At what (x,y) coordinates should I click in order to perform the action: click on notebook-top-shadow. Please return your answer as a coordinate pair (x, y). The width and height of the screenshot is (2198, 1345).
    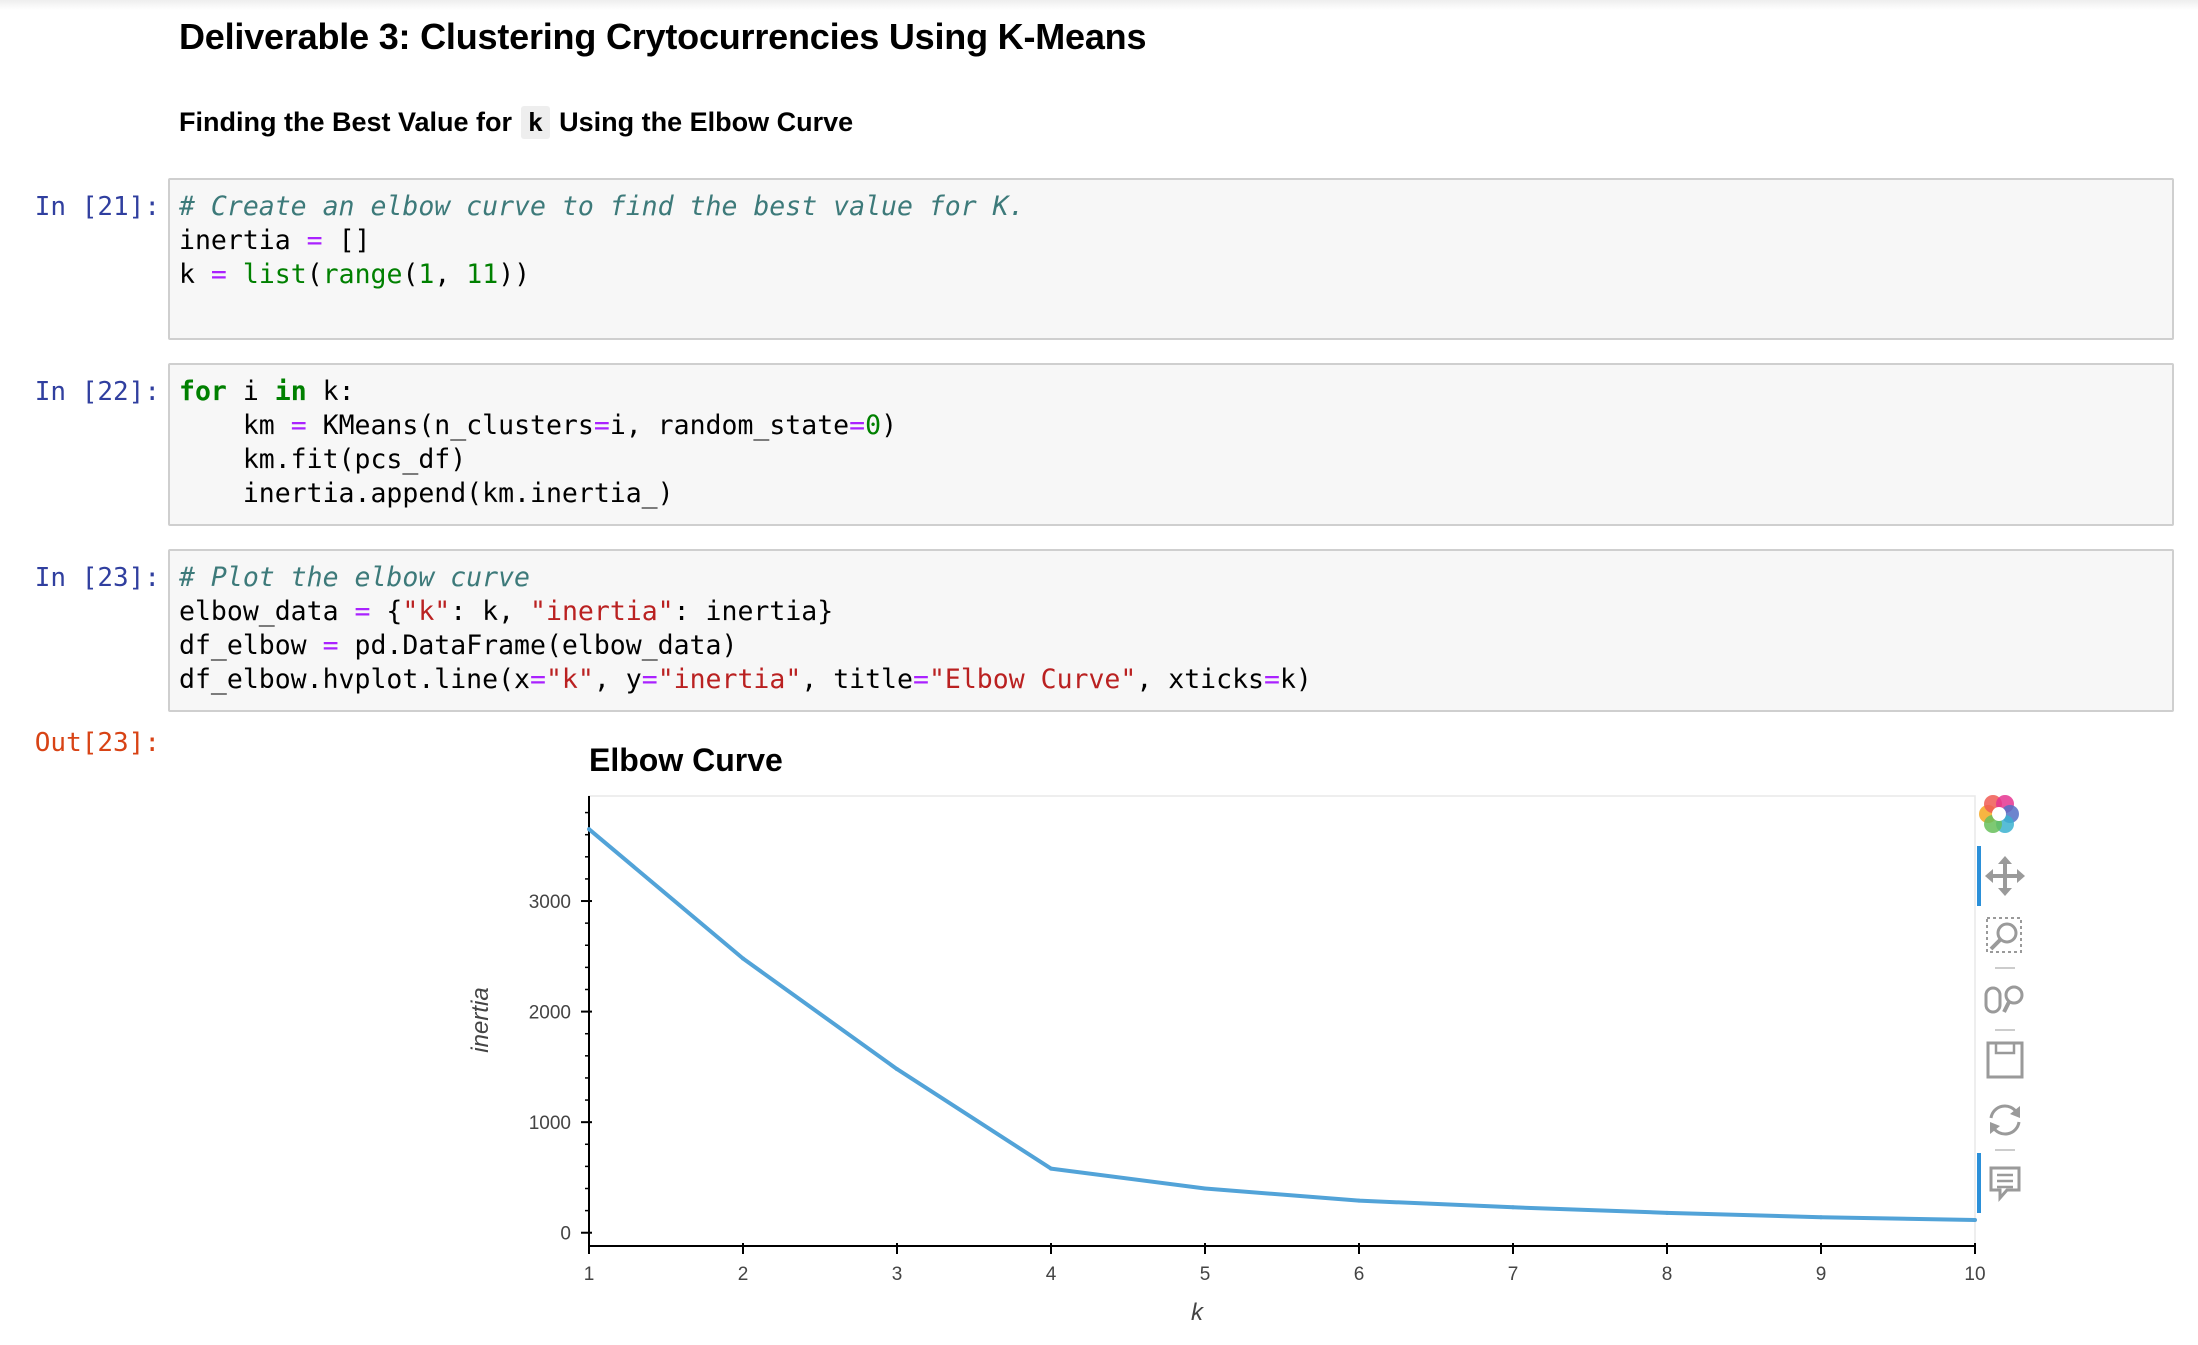
    Looking at the image, I should click on (1099, 5).